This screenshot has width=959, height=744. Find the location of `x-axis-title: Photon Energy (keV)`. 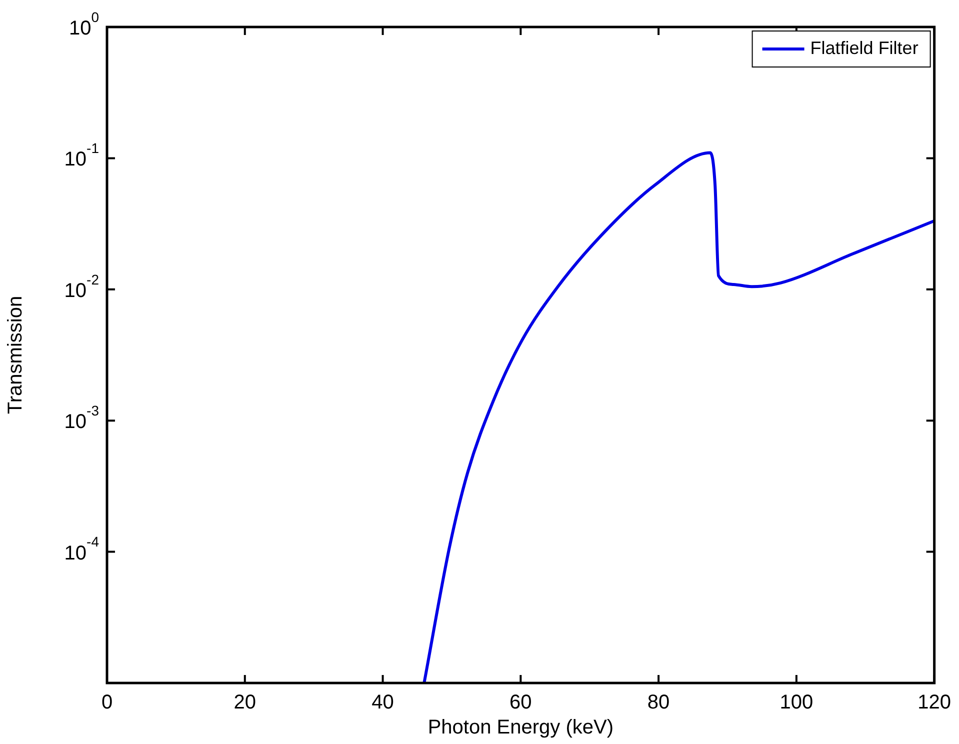

x-axis-title: Photon Energy (keV) is located at coordinates (521, 727).